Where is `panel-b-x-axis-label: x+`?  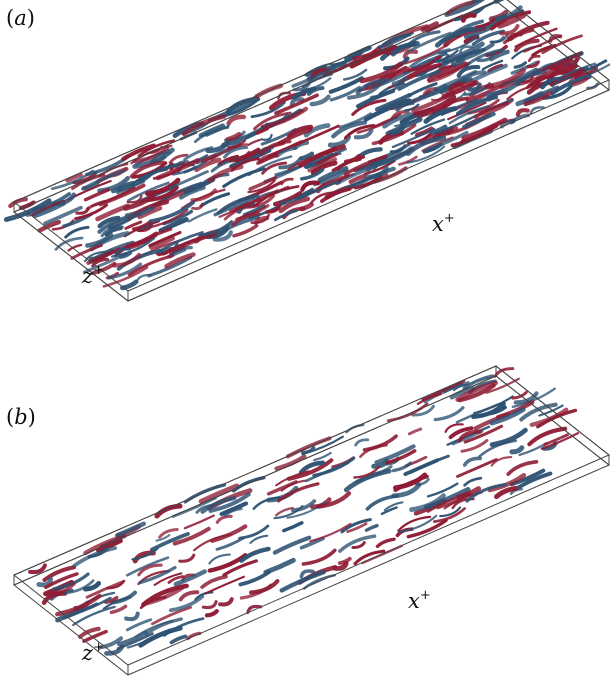
panel-b-x-axis-label: x+ is located at coordinates (419, 600).